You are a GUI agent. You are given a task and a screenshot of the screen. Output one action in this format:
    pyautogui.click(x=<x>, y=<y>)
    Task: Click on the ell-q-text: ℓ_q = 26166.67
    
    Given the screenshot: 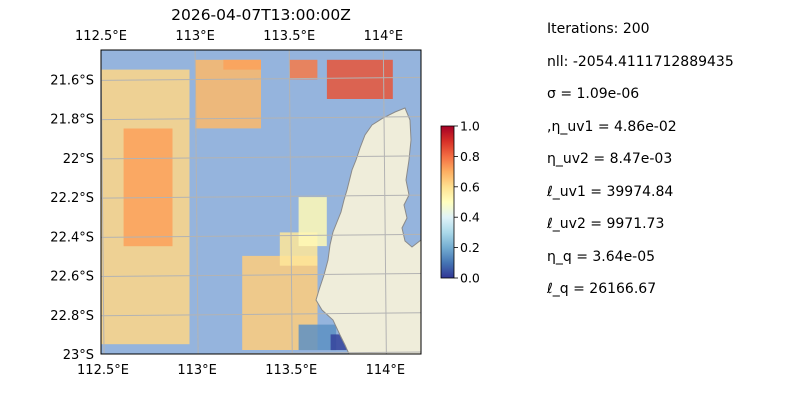 What is the action you would take?
    pyautogui.click(x=602, y=289)
    